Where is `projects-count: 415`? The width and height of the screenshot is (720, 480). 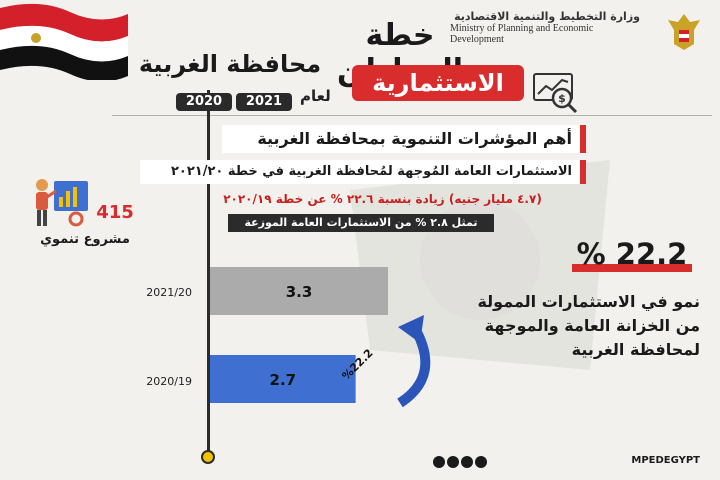
projects-count: 415 is located at coordinates (115, 212).